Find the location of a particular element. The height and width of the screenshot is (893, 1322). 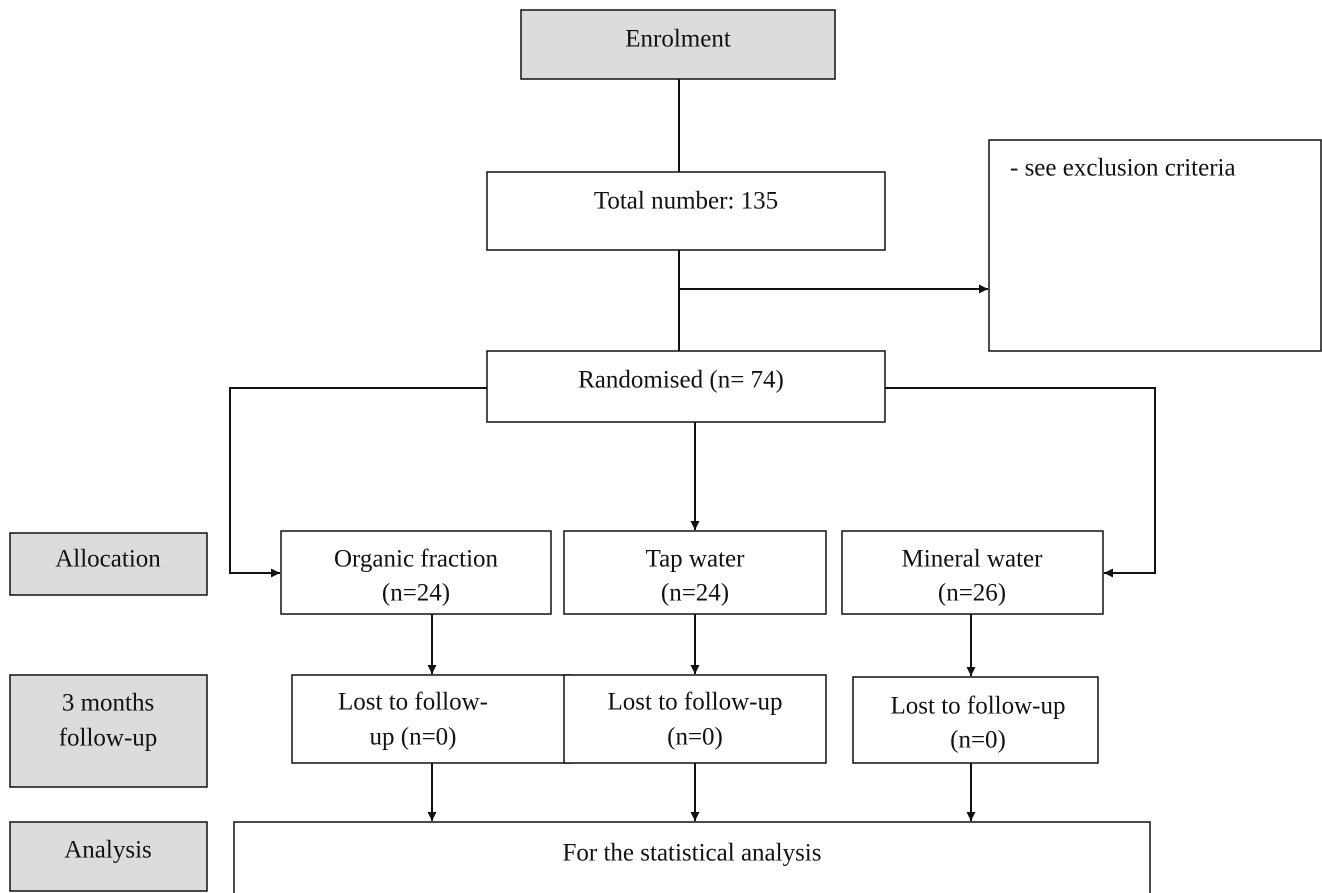

analysis-box is located at coordinates (692, 857).